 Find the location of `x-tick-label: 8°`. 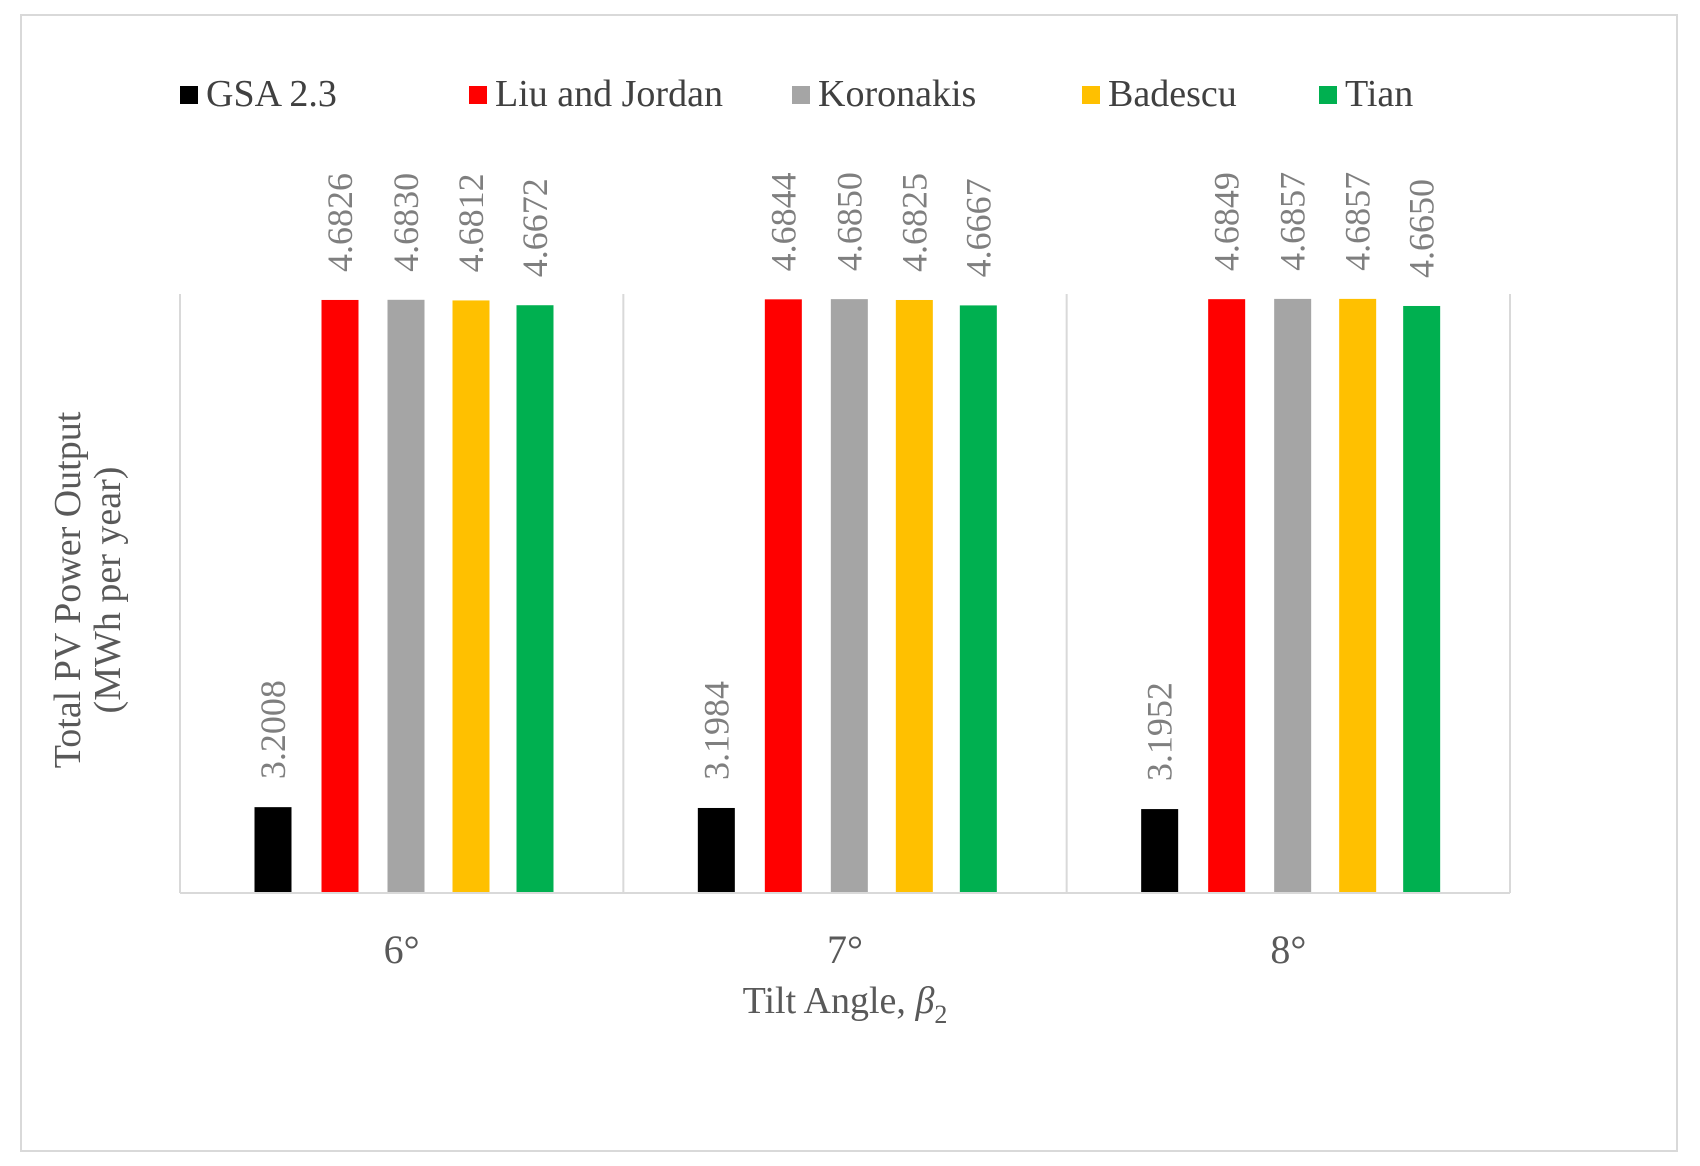

x-tick-label: 8° is located at coordinates (1288, 949).